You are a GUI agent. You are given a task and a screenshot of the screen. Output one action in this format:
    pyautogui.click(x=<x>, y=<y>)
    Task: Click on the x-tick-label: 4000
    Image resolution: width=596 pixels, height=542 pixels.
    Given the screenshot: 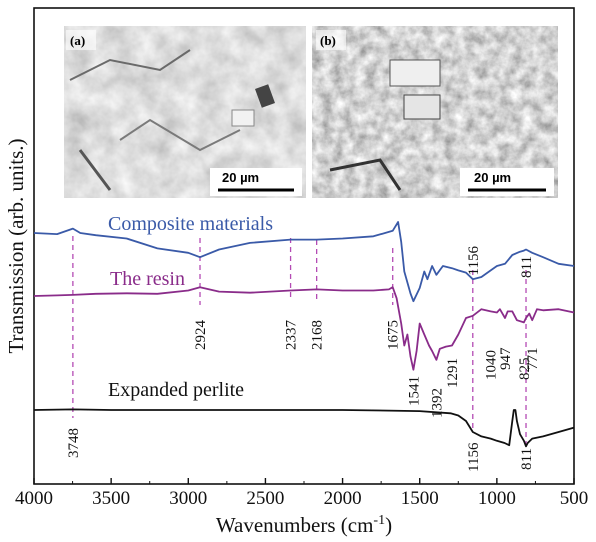 What is the action you would take?
    pyautogui.click(x=34, y=498)
    